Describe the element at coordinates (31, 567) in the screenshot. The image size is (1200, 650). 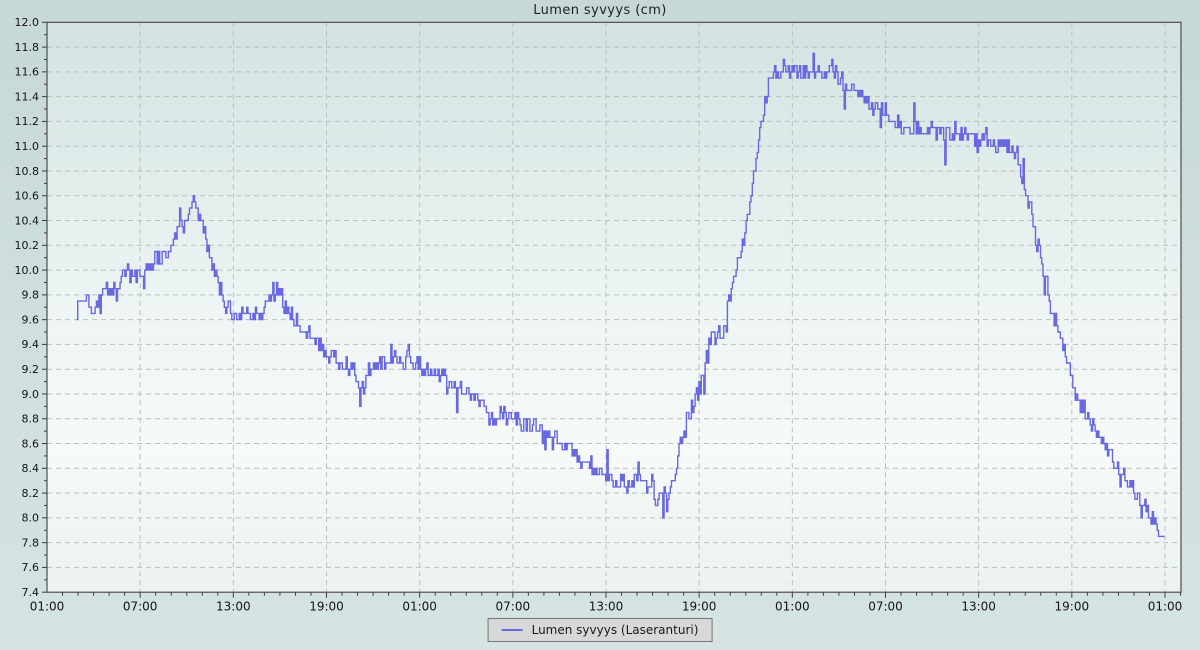
I see `svg-text: 7.6` at that location.